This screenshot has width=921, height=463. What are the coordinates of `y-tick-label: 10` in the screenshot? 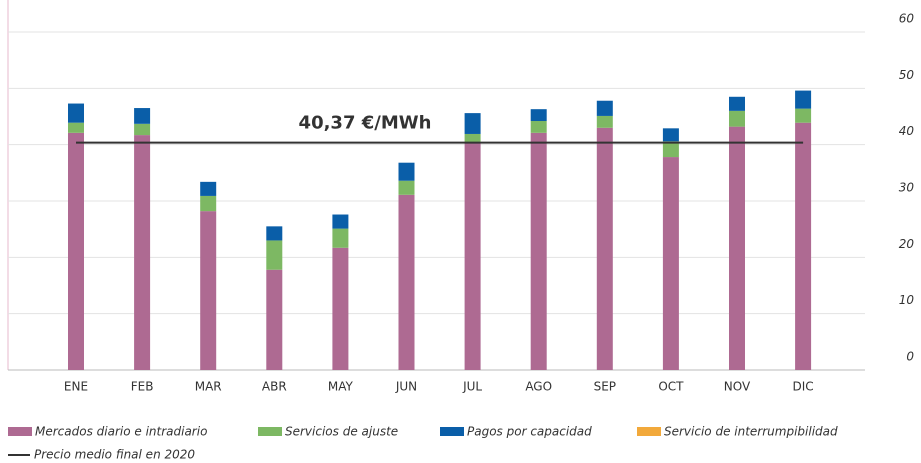 It's located at (907, 300).